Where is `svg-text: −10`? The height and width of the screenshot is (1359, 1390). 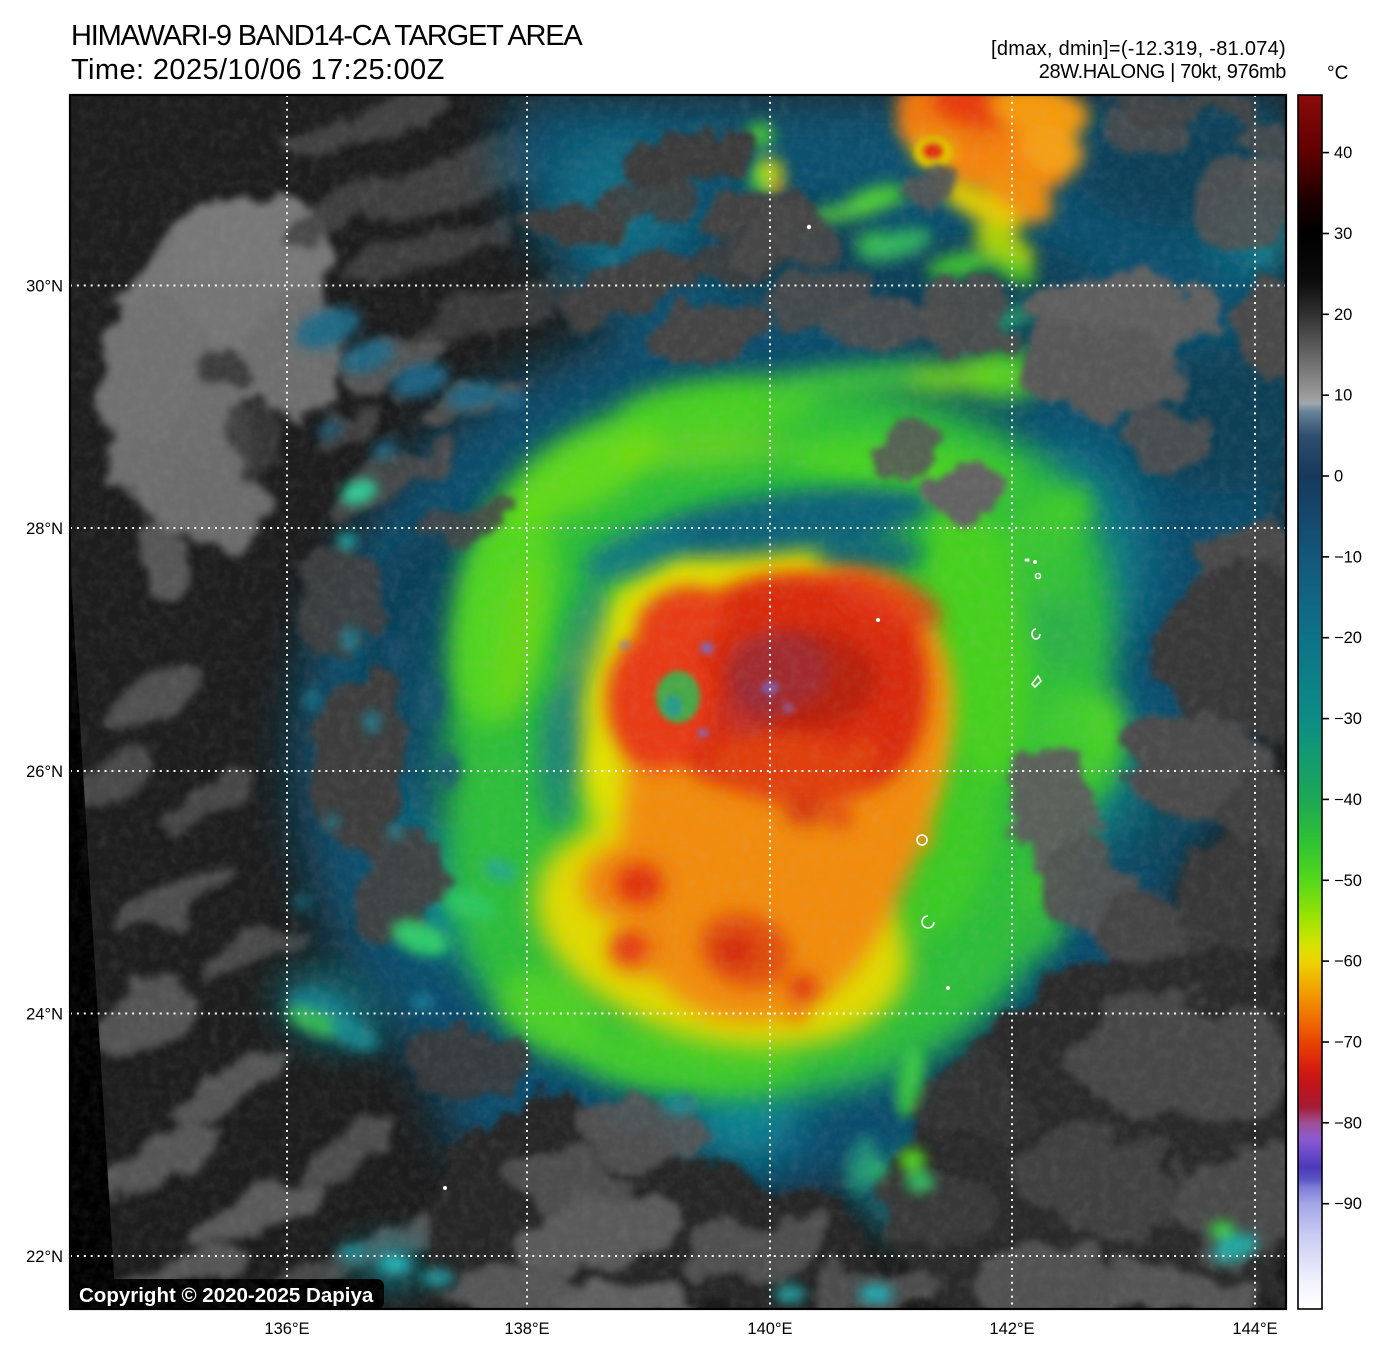 svg-text: −10 is located at coordinates (1348, 557).